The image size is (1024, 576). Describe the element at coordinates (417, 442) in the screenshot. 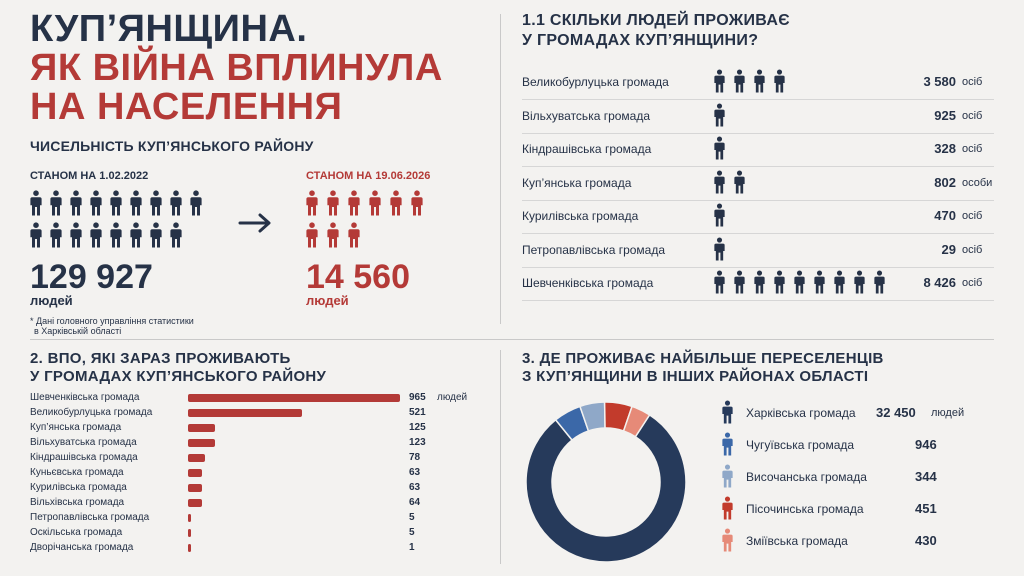

I see `bar-value-label: 123` at that location.